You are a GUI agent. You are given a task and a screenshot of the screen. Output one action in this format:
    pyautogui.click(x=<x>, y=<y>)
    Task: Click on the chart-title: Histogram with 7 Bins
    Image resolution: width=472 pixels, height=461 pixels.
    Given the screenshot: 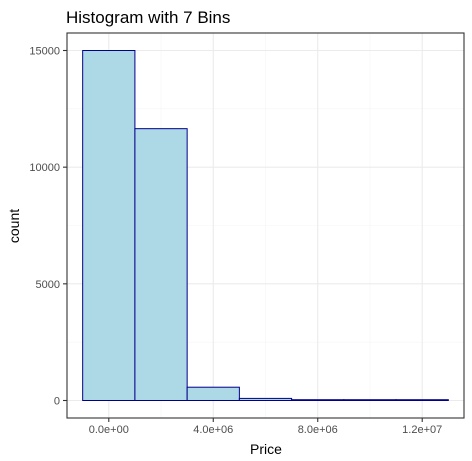 What is the action you would take?
    pyautogui.click(x=148, y=17)
    